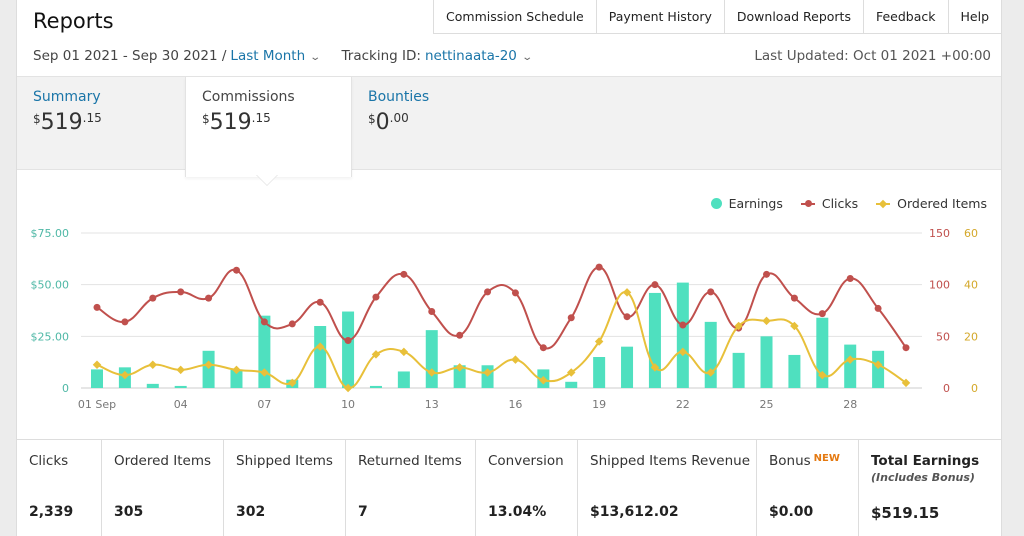  I want to click on tab-summary-label: Summary, so click(67, 97).